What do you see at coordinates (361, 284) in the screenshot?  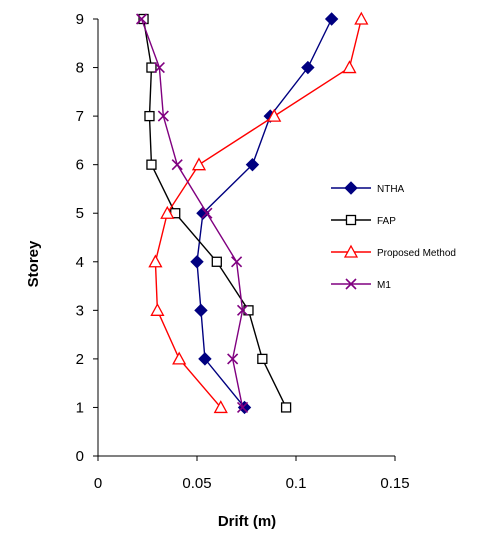 I see `legend-entry-m1: M1` at bounding box center [361, 284].